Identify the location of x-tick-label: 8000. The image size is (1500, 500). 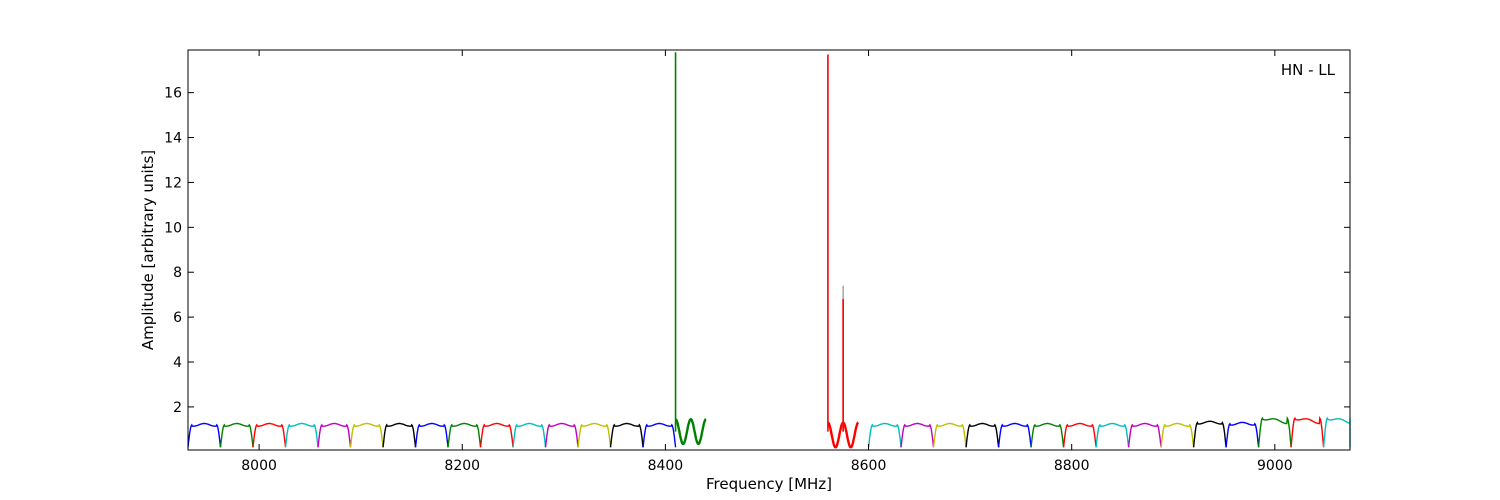
(259, 466).